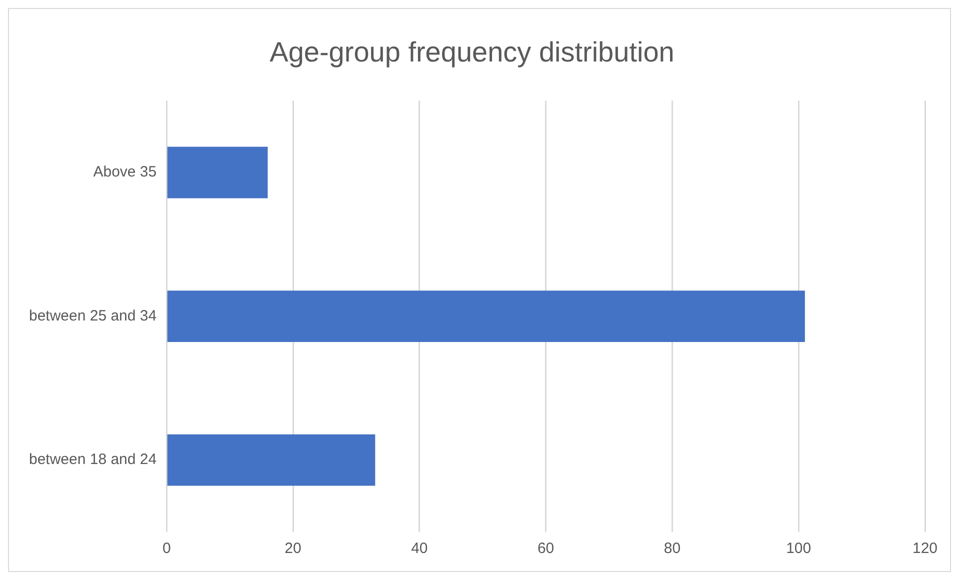  What do you see at coordinates (925, 549) in the screenshot?
I see `x-tick-label: 120` at bounding box center [925, 549].